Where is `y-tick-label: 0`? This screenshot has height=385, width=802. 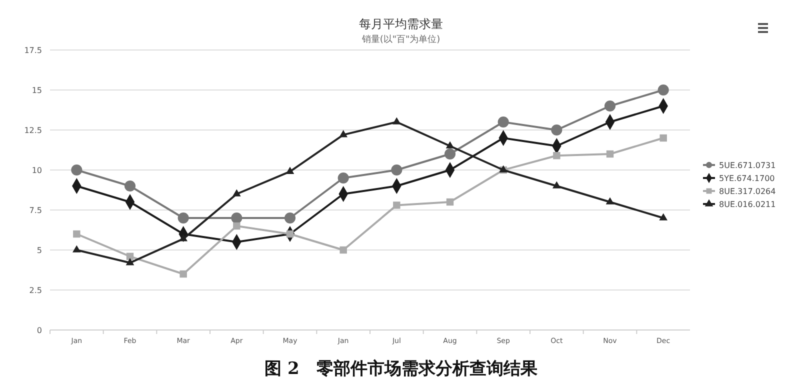 y-tick-label: 0 is located at coordinates (39, 330).